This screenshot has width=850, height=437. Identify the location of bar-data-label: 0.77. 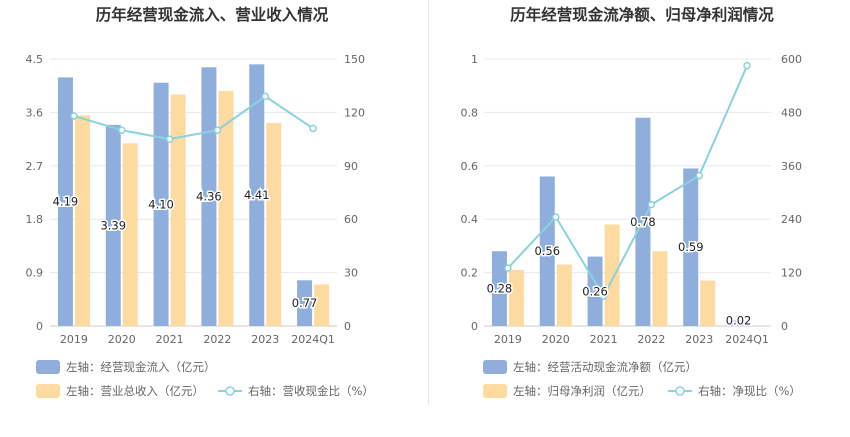
(305, 303).